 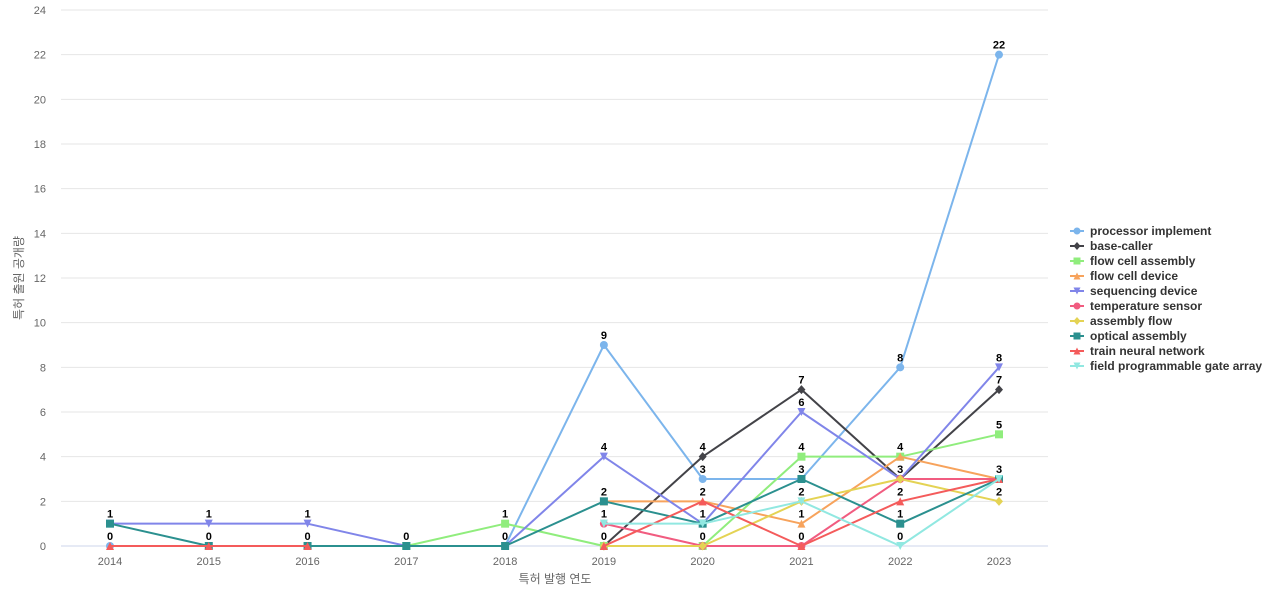 What do you see at coordinates (40, 145) in the screenshot?
I see `y-tick-label: 18` at bounding box center [40, 145].